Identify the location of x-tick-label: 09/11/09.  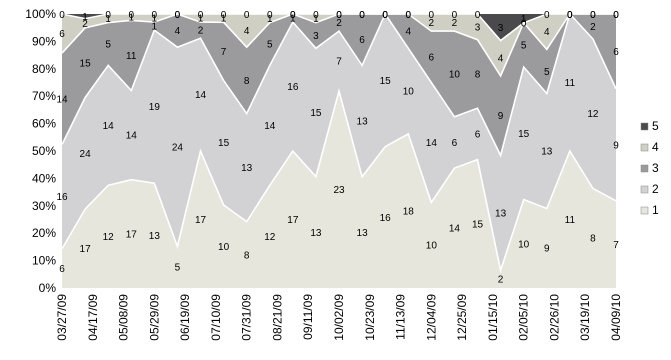
(308, 317).